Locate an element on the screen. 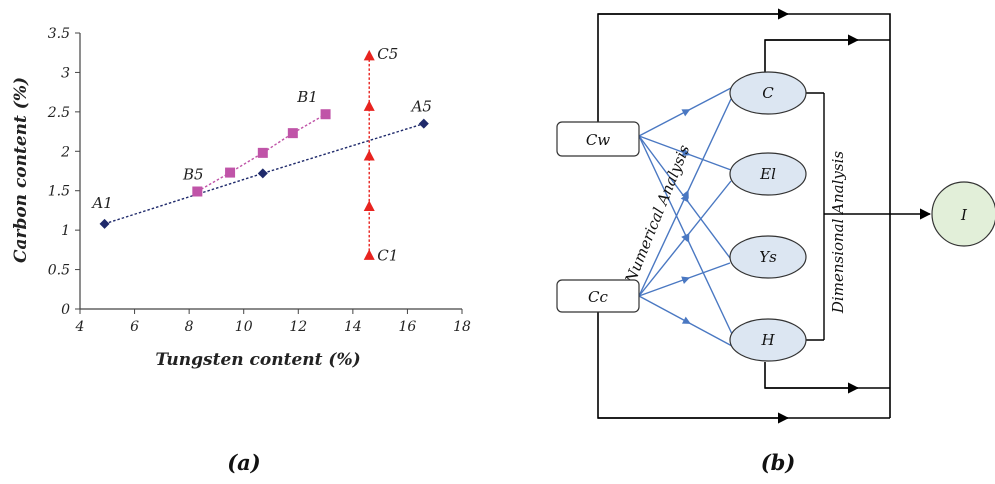  series-diamond is located at coordinates (264, 173).